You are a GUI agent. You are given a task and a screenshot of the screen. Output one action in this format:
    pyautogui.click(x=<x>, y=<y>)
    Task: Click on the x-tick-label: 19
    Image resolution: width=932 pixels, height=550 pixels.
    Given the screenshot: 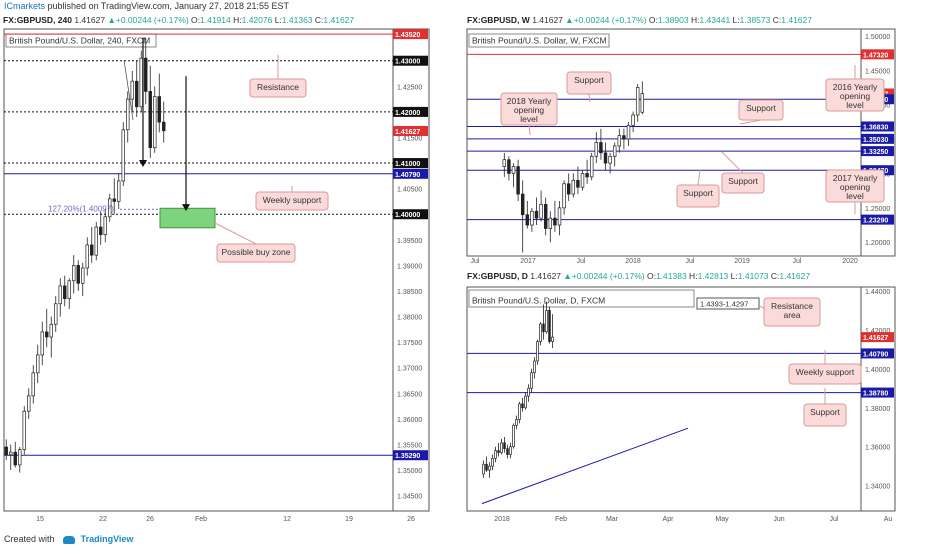 What is the action you would take?
    pyautogui.click(x=349, y=519)
    